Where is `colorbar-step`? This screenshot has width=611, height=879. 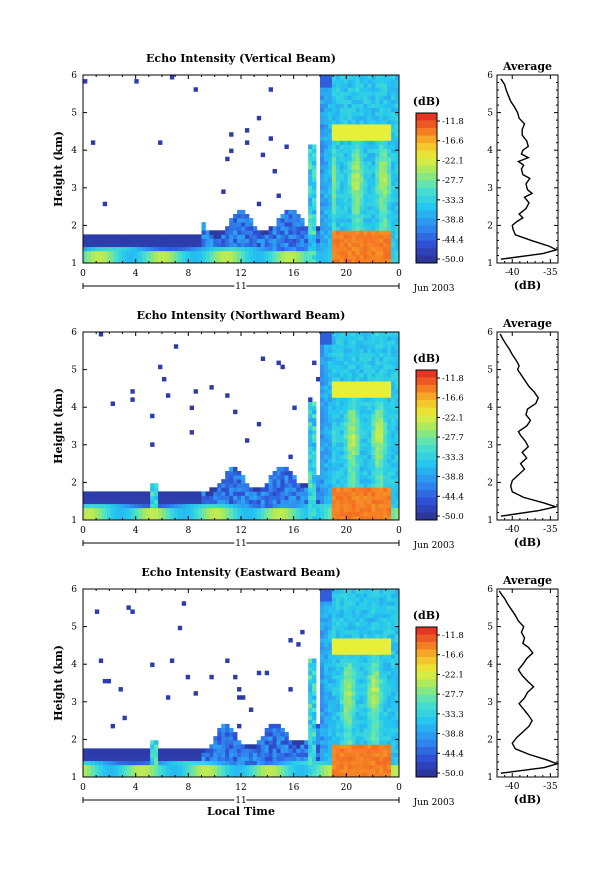 colorbar-step is located at coordinates (426, 117).